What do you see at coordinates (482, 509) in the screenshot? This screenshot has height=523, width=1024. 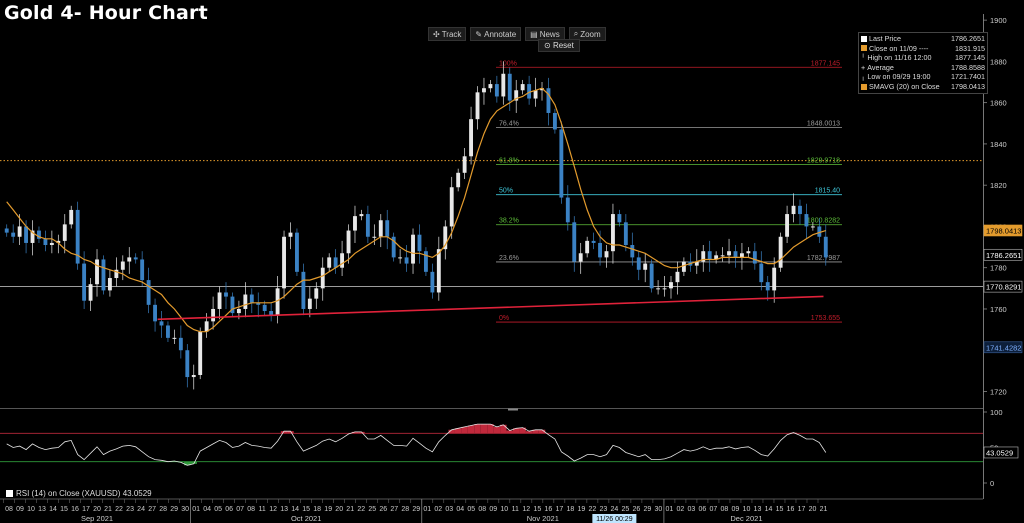 I see `x-day-label: 08` at bounding box center [482, 509].